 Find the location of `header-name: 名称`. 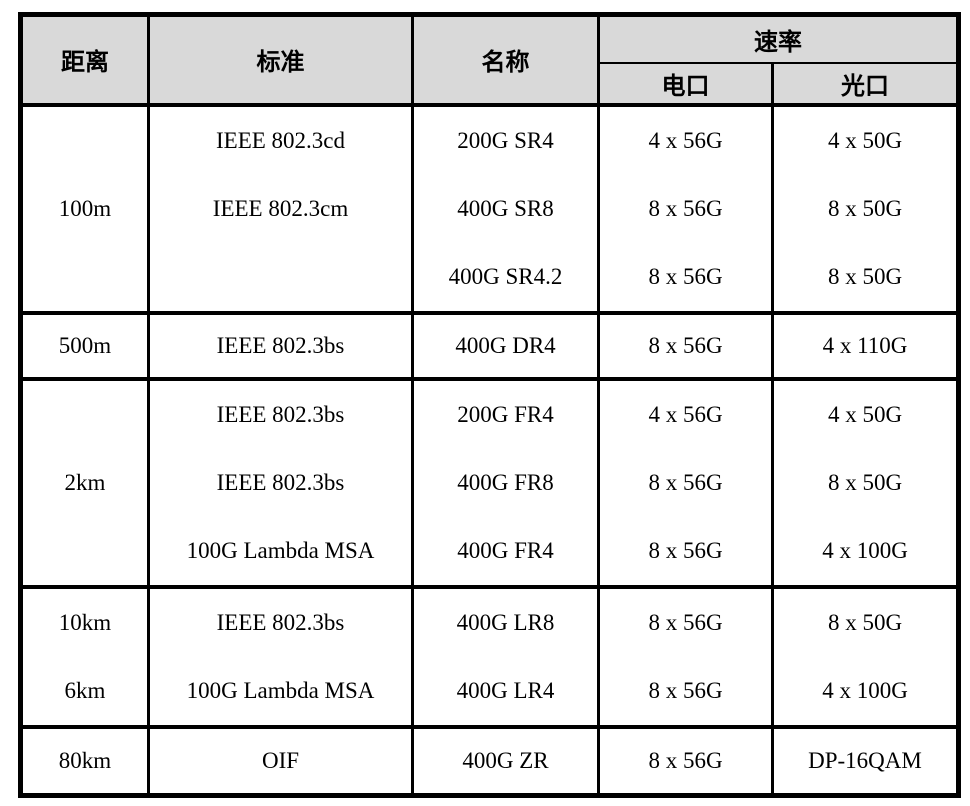

header-name: 名称 is located at coordinates (505, 59).